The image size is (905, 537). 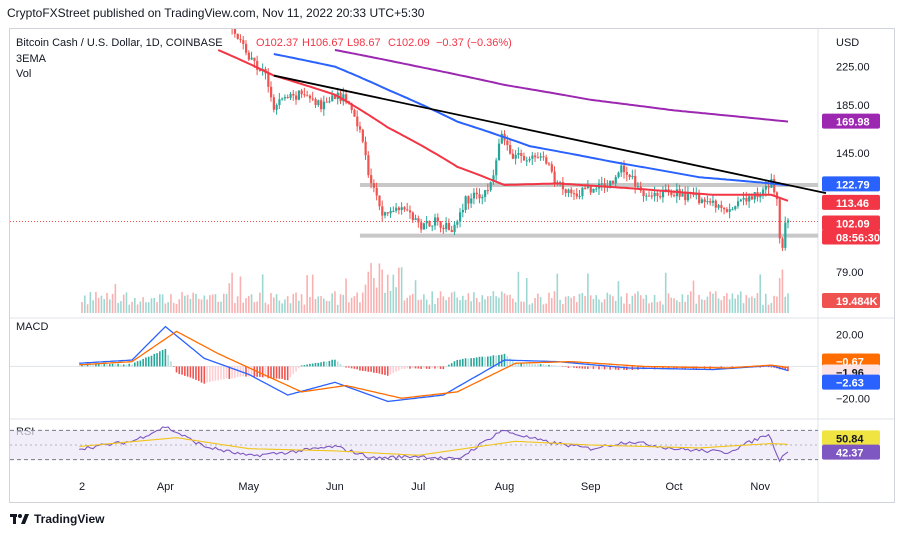 What do you see at coordinates (57, 519) in the screenshot?
I see `tradingview-footer: TradingView` at bounding box center [57, 519].